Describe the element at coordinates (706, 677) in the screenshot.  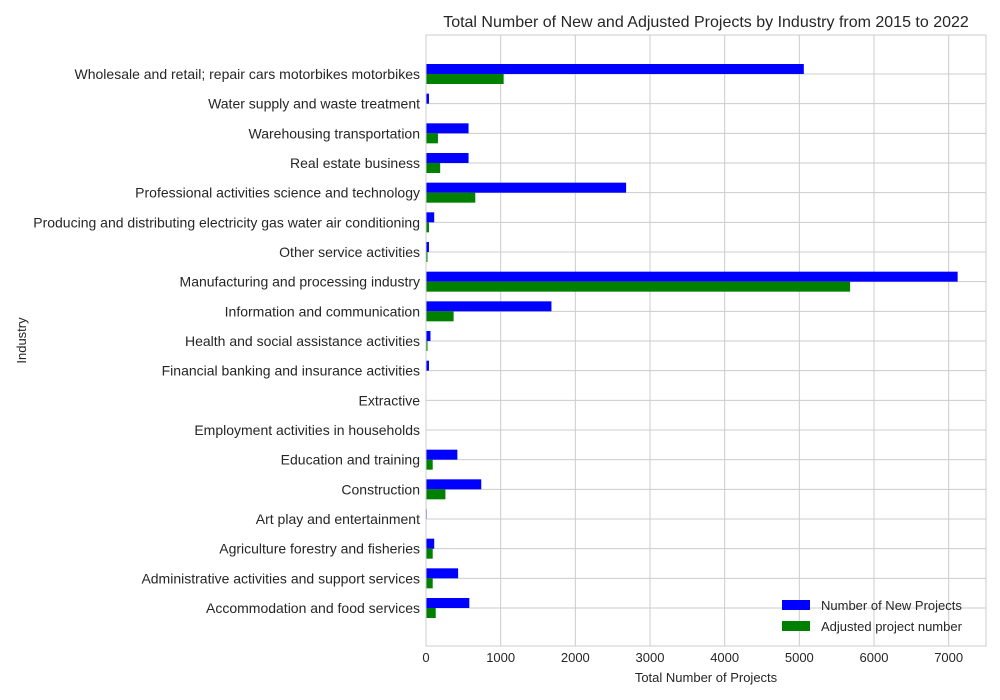
I see `x-axis-title: Total Number of Projects` at that location.